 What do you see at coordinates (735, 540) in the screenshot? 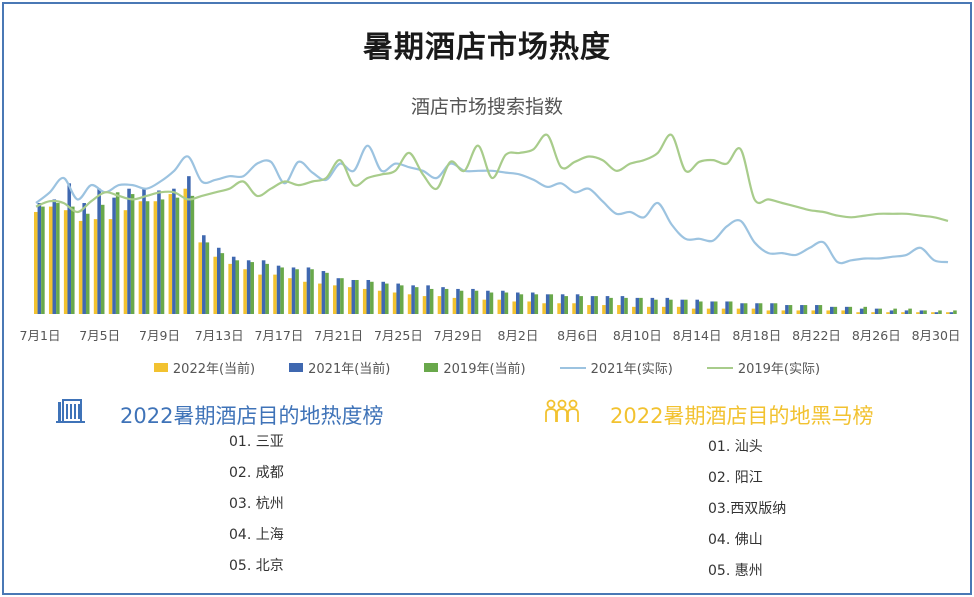
I see `list-item: 04. 佛山` at bounding box center [735, 540].